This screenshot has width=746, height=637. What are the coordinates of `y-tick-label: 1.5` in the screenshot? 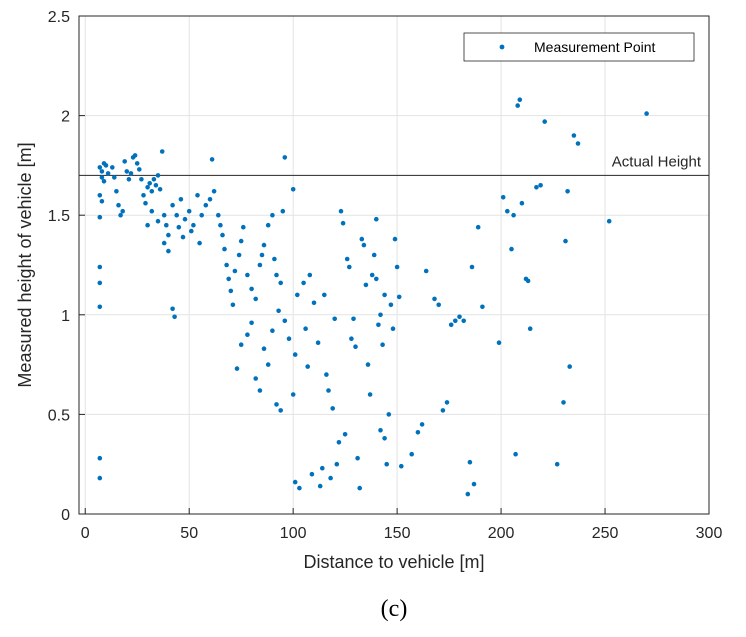 It's located at (59, 216).